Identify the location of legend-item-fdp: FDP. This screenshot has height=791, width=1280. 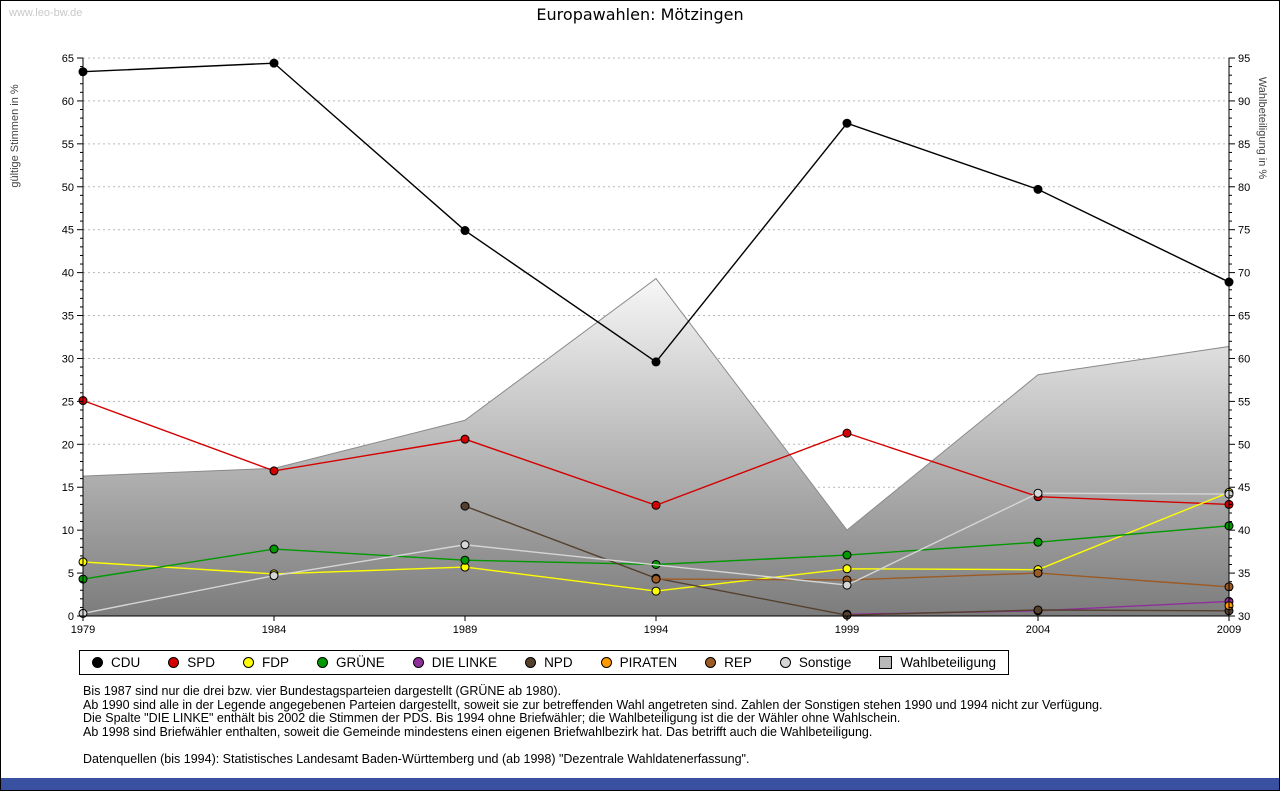
(266, 662).